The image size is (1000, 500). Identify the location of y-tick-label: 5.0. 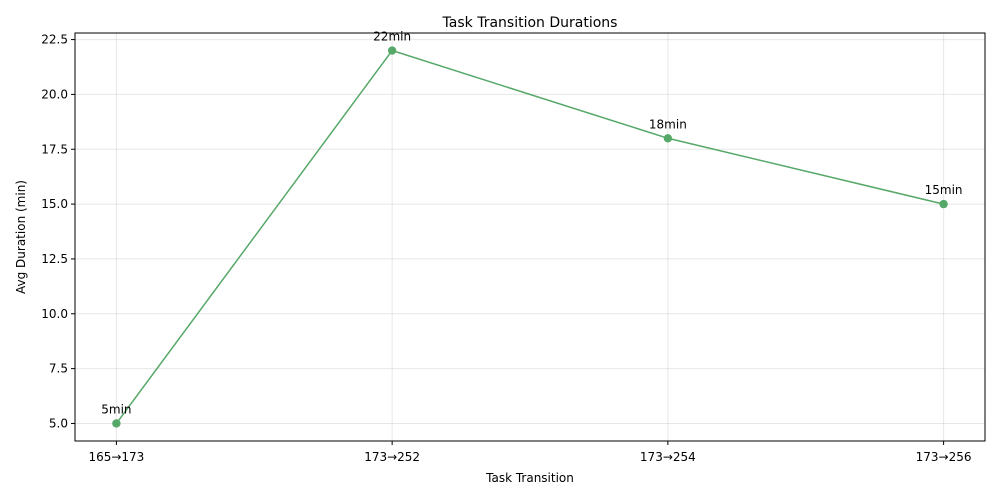
(58, 423).